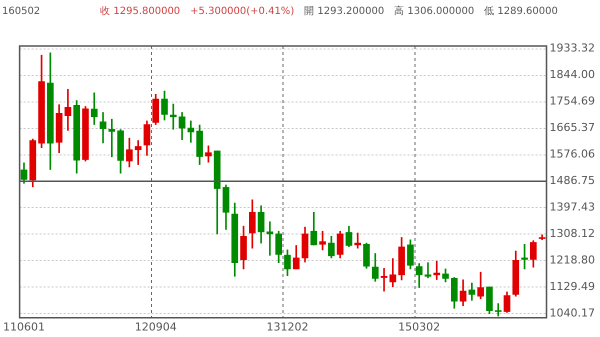  Describe the element at coordinates (573, 181) in the screenshot. I see `y-tick-label: 1486.75` at that location.